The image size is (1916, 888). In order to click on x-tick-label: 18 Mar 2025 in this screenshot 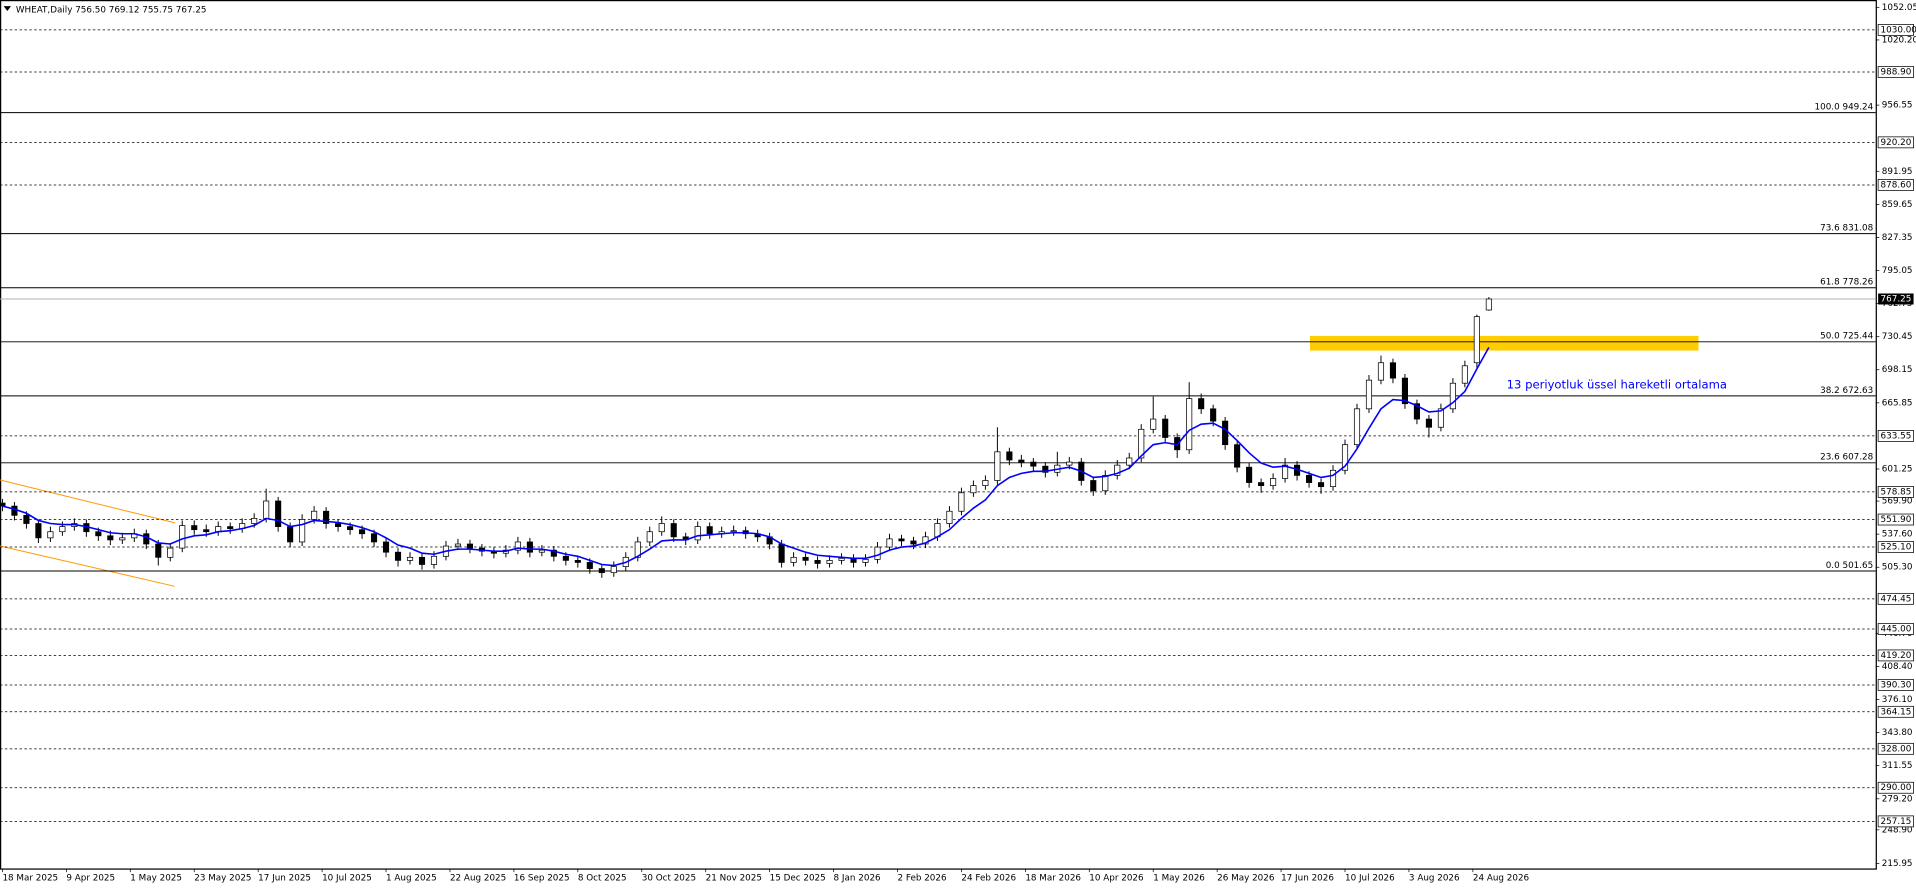, I will do `click(30, 879)`.